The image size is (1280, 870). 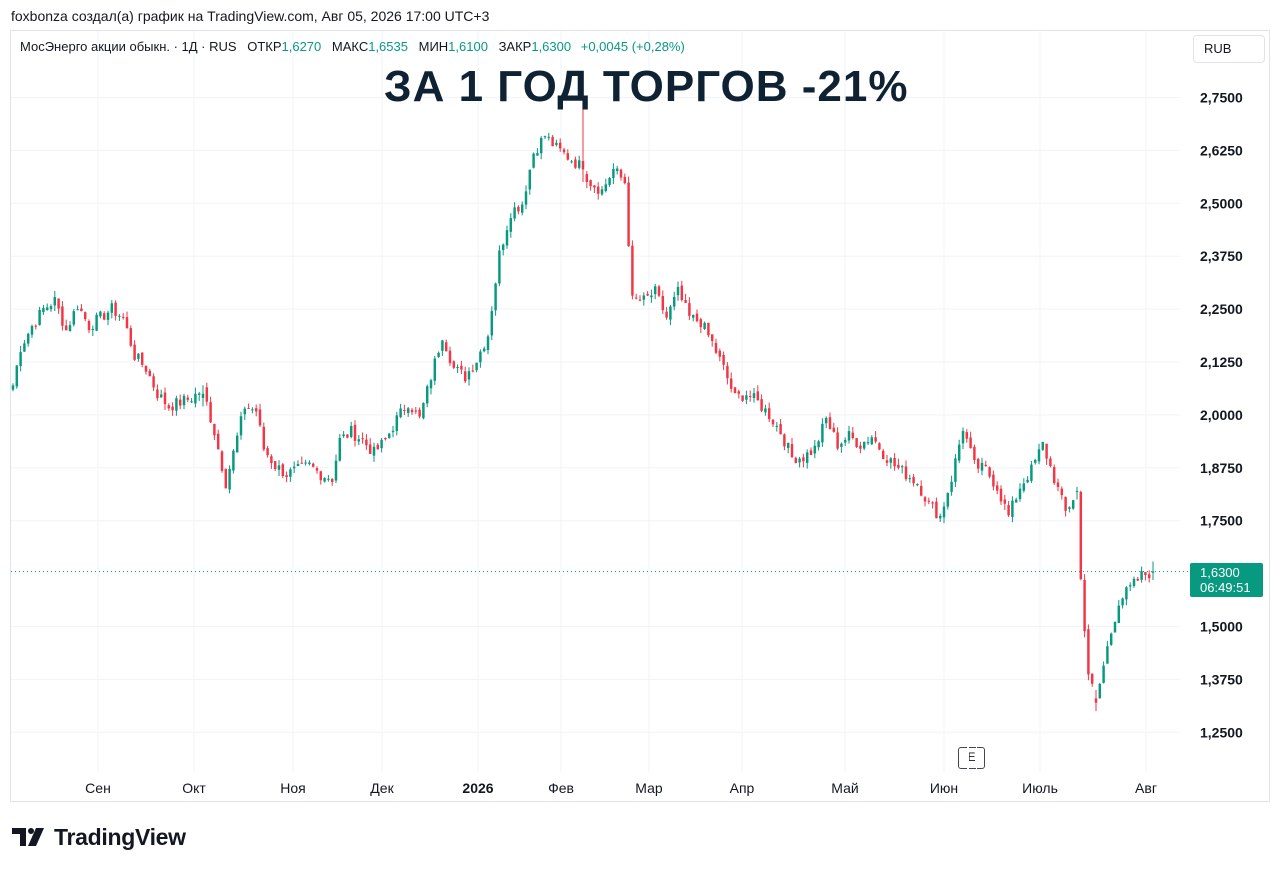 I want to click on x-tick-label: Сен, so click(x=98, y=788).